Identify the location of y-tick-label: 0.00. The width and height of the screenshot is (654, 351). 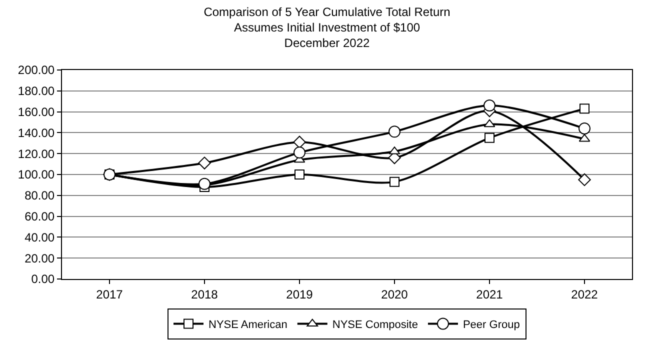
(43, 279).